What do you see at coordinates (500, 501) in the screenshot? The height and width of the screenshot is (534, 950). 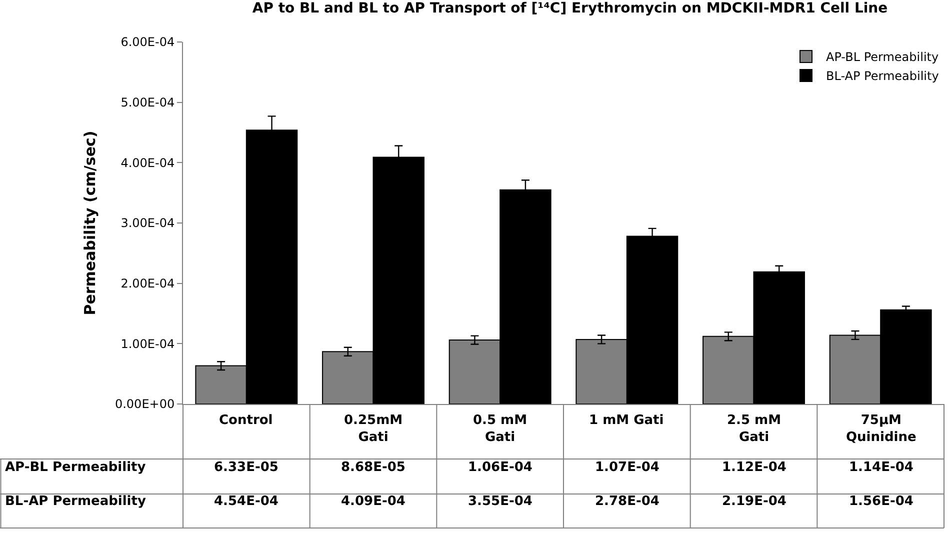 I see `data-label: 3.55E-04` at bounding box center [500, 501].